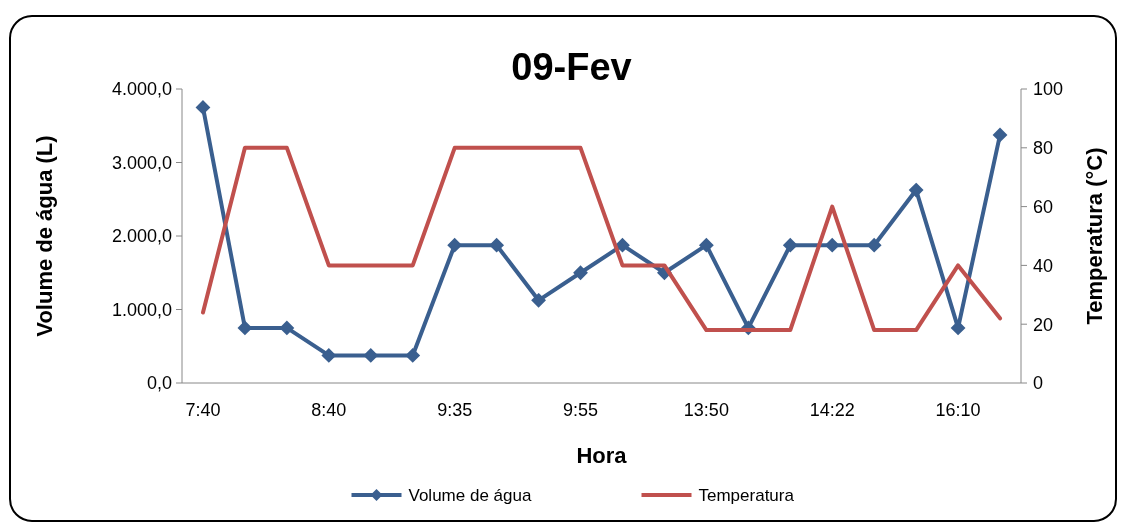 The height and width of the screenshot is (525, 1121). I want to click on y-tick-label: 2.000,0, so click(141, 236).